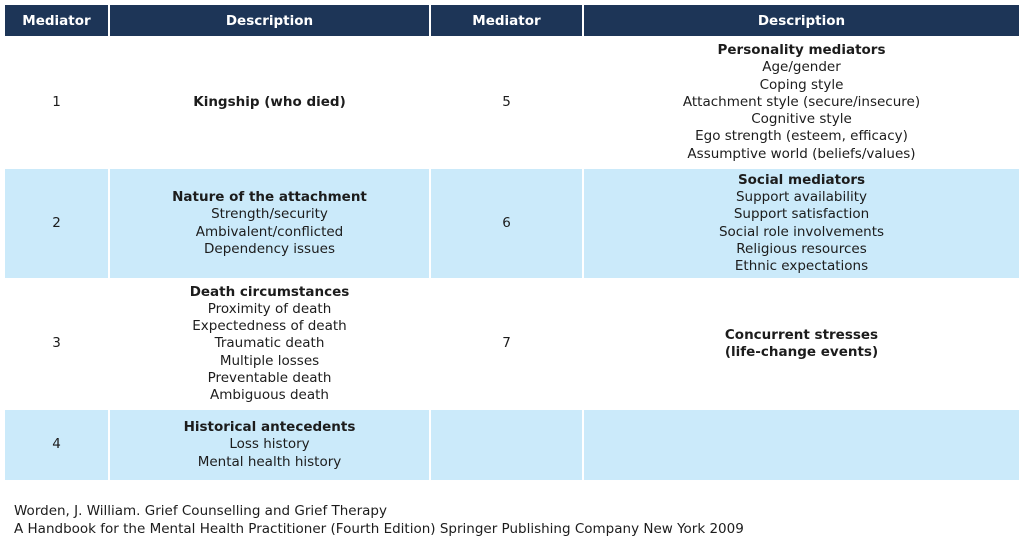 The height and width of the screenshot is (548, 1024). What do you see at coordinates (269, 461) in the screenshot?
I see `mediator-item: Mental health history` at bounding box center [269, 461].